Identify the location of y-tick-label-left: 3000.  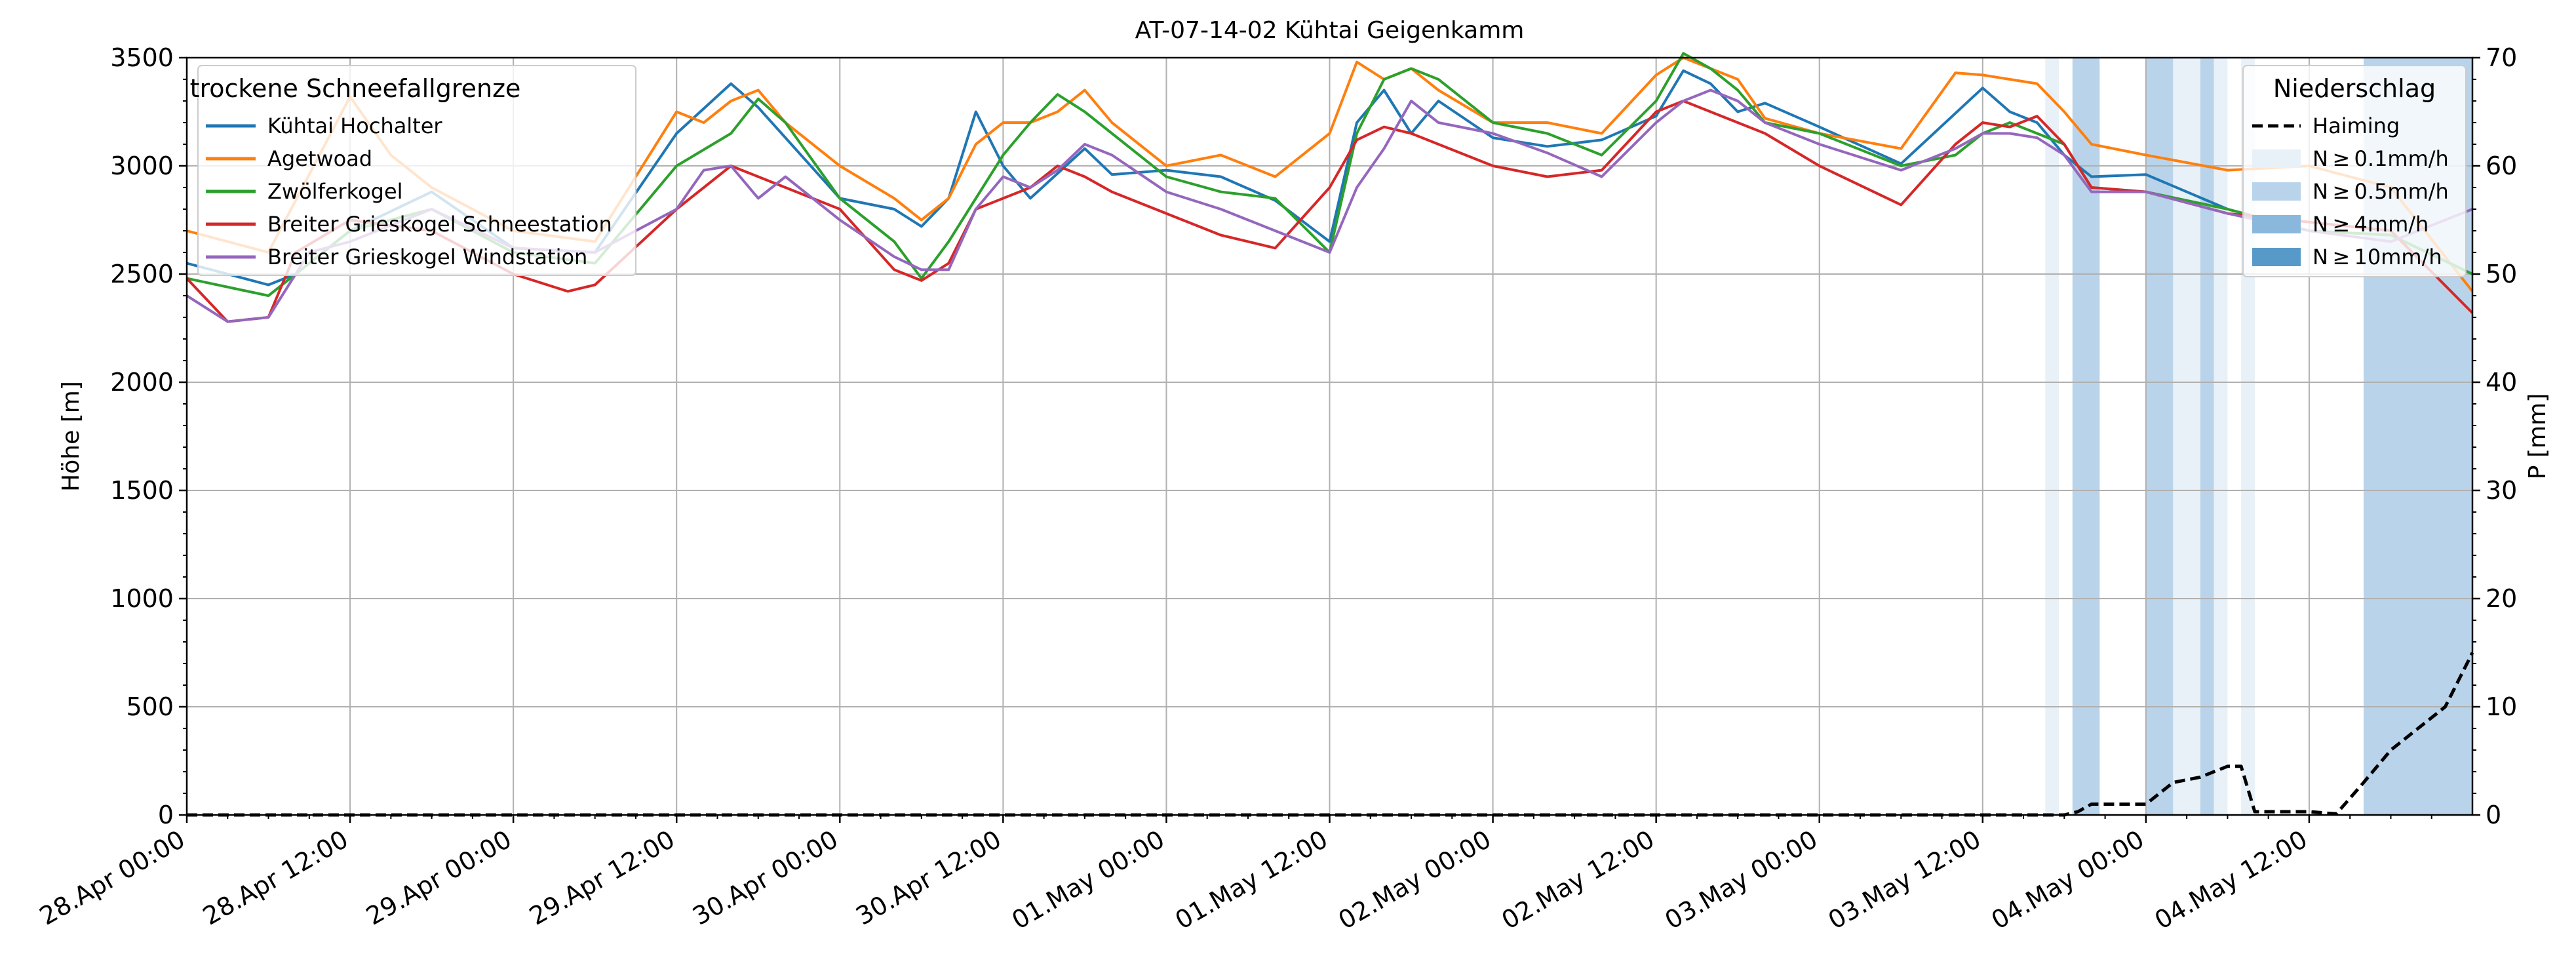
(142, 165).